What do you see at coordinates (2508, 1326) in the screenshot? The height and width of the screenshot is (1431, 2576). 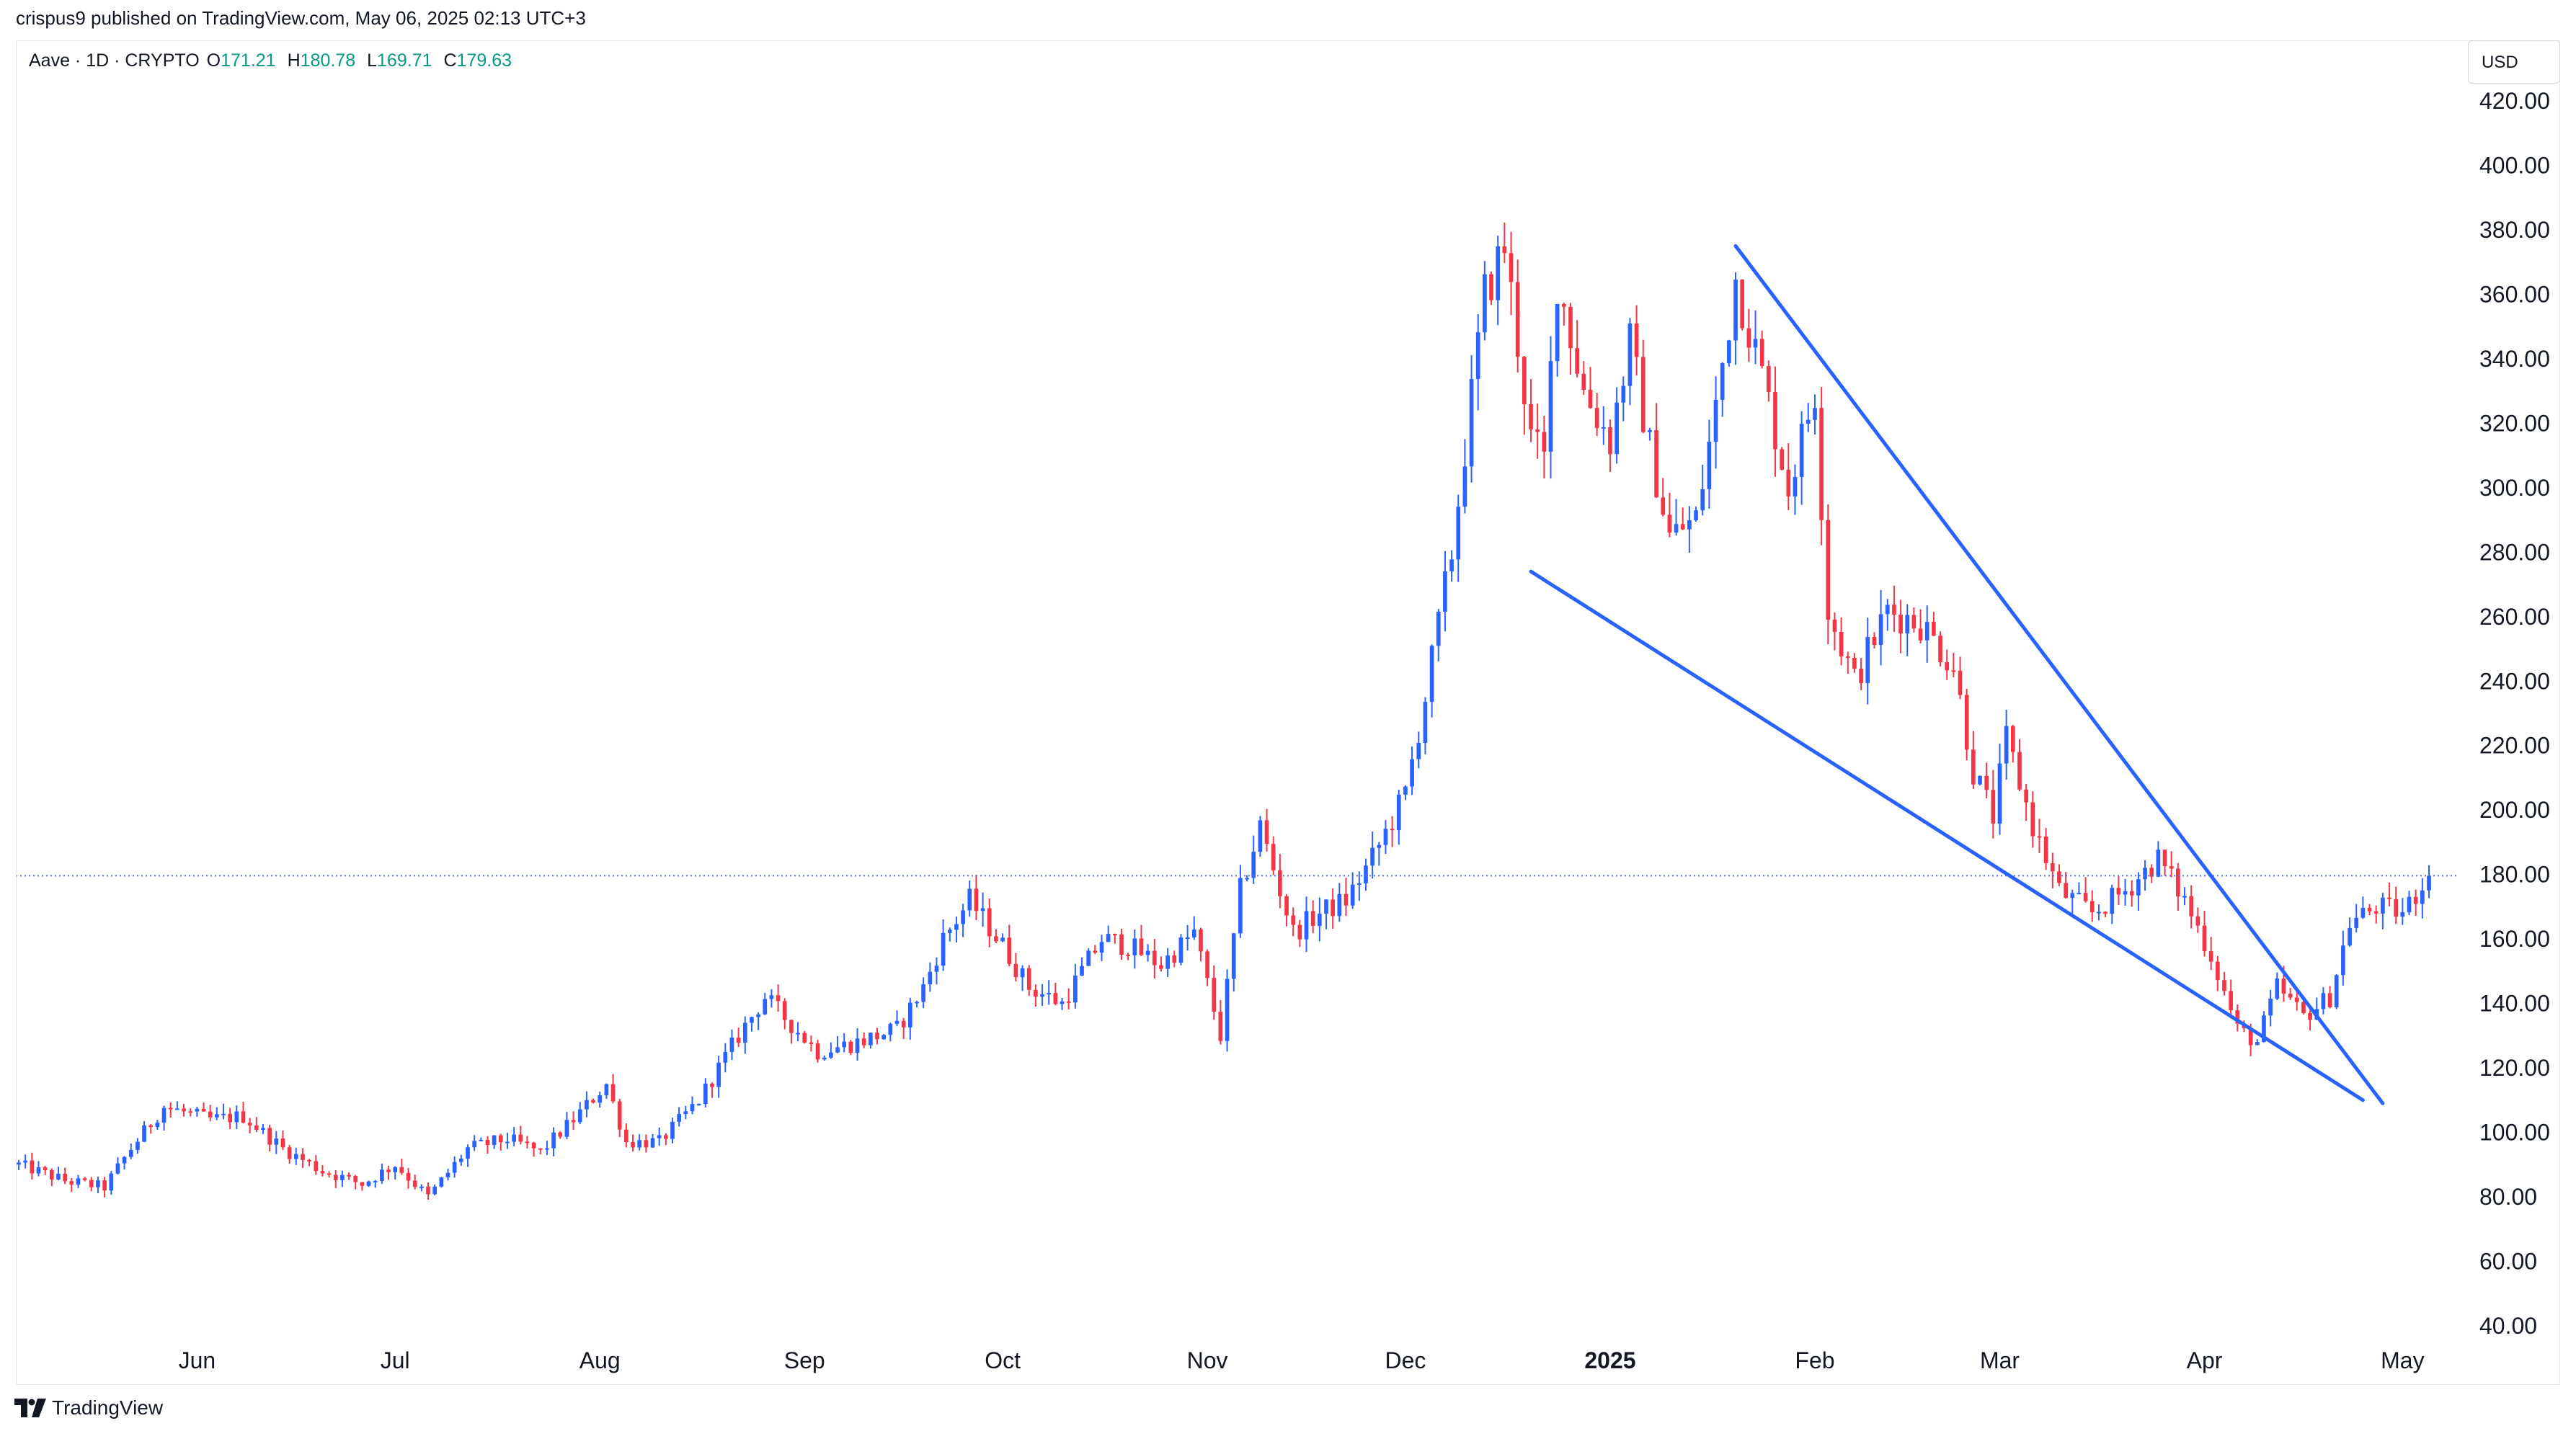 I see `price-tick-label: 40.00` at bounding box center [2508, 1326].